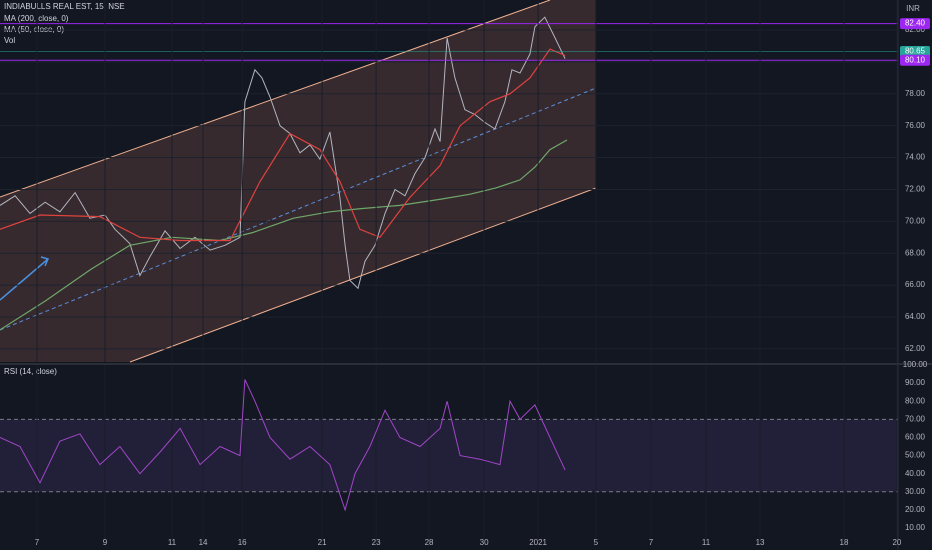 This screenshot has width=932, height=550. Describe the element at coordinates (915, 364) in the screenshot. I see `y-tick-label: 100.00` at that location.